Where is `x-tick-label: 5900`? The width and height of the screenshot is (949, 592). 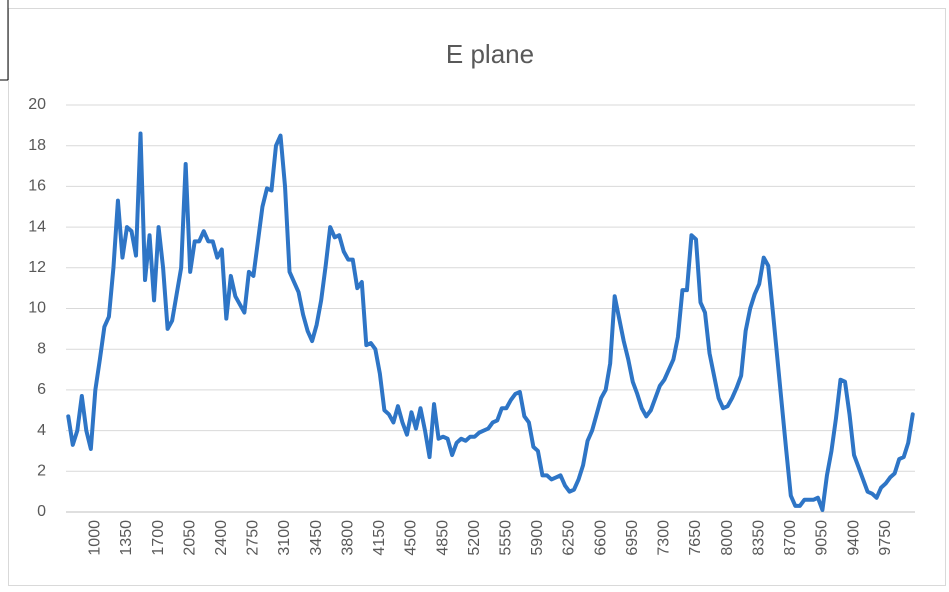 x-tick-label: 5900 is located at coordinates (537, 538).